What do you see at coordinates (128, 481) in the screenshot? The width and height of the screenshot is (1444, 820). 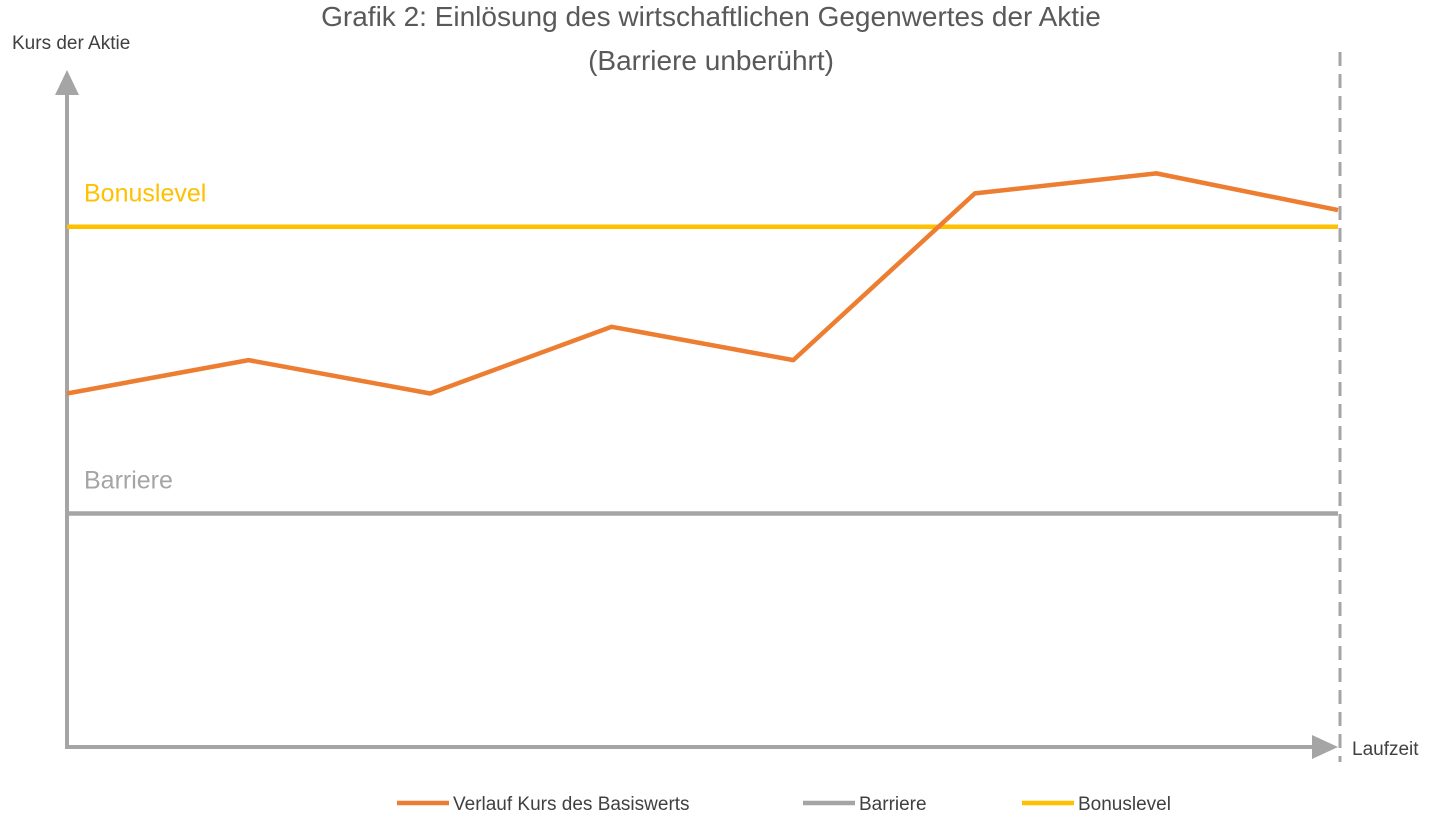 I see `series-label-barriere: Barriere` at bounding box center [128, 481].